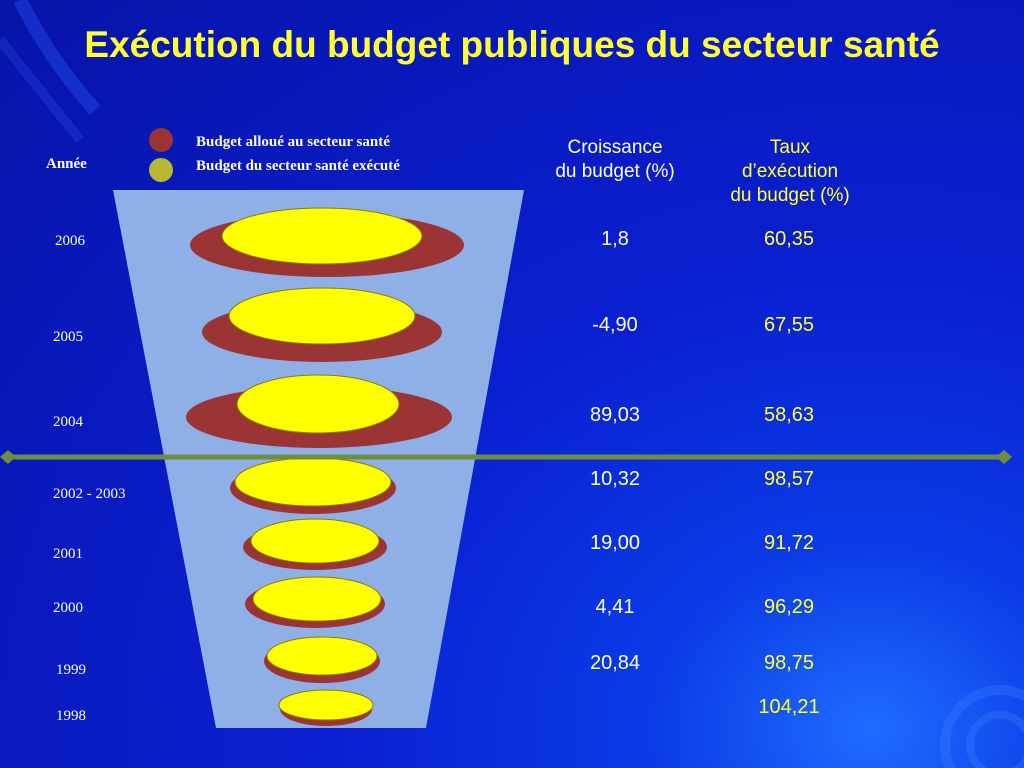 This screenshot has height=768, width=1024. I want to click on executed-ellipse-1999, so click(322, 656).